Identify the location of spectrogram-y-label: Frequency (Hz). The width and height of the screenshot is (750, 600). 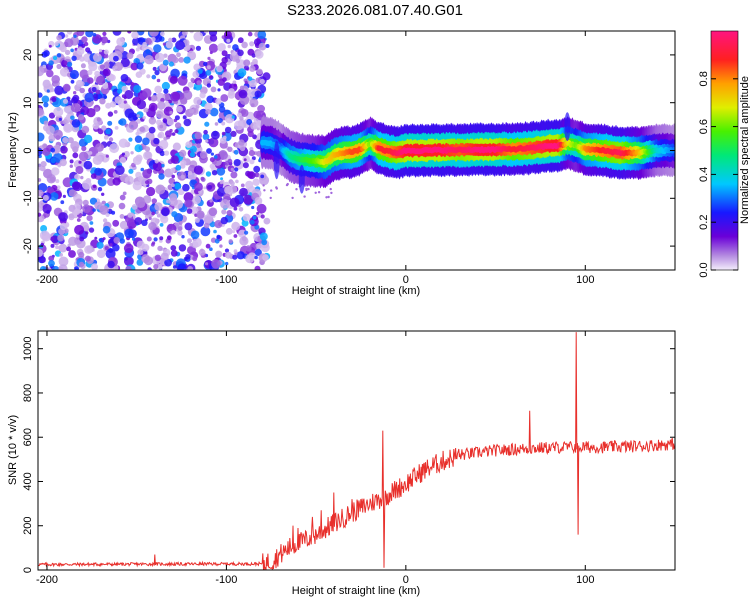
(13, 150).